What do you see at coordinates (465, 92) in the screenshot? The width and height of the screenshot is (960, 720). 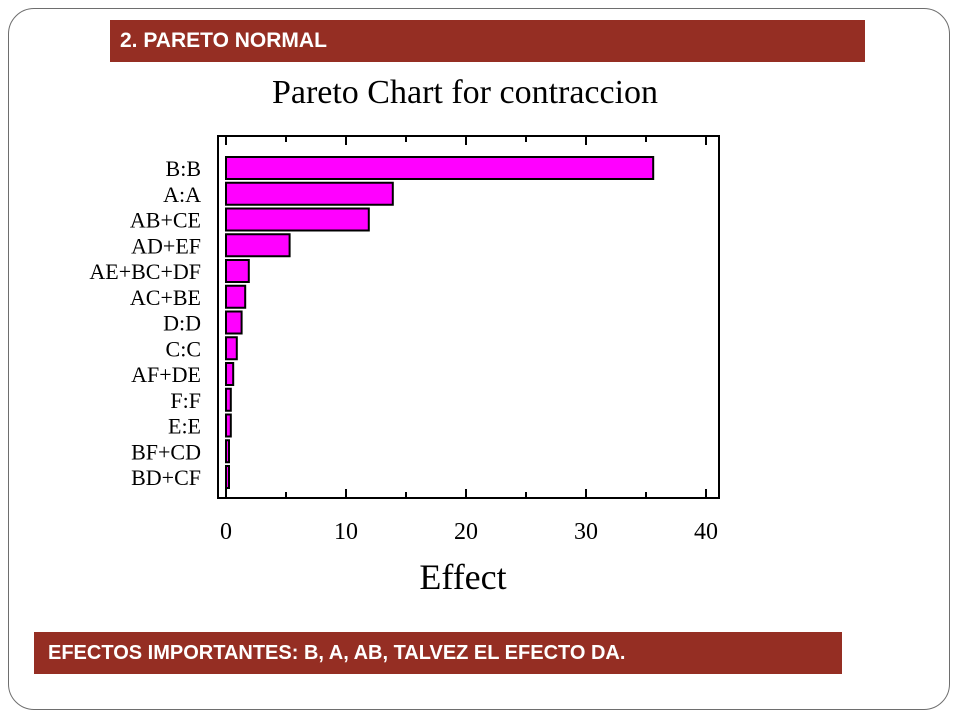 I see `chart-title: Pareto Chart for contraccion` at bounding box center [465, 92].